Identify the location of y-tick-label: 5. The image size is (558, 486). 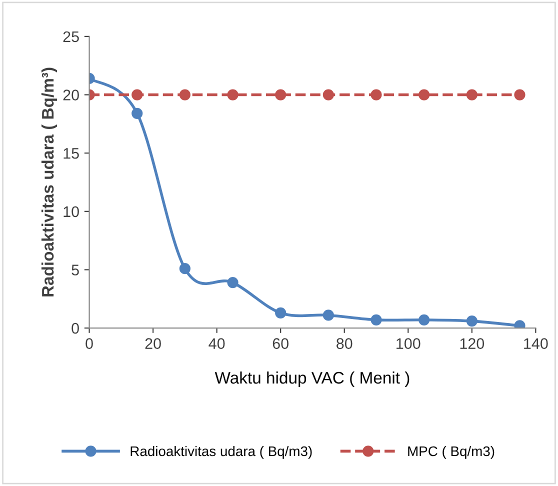
(75, 270).